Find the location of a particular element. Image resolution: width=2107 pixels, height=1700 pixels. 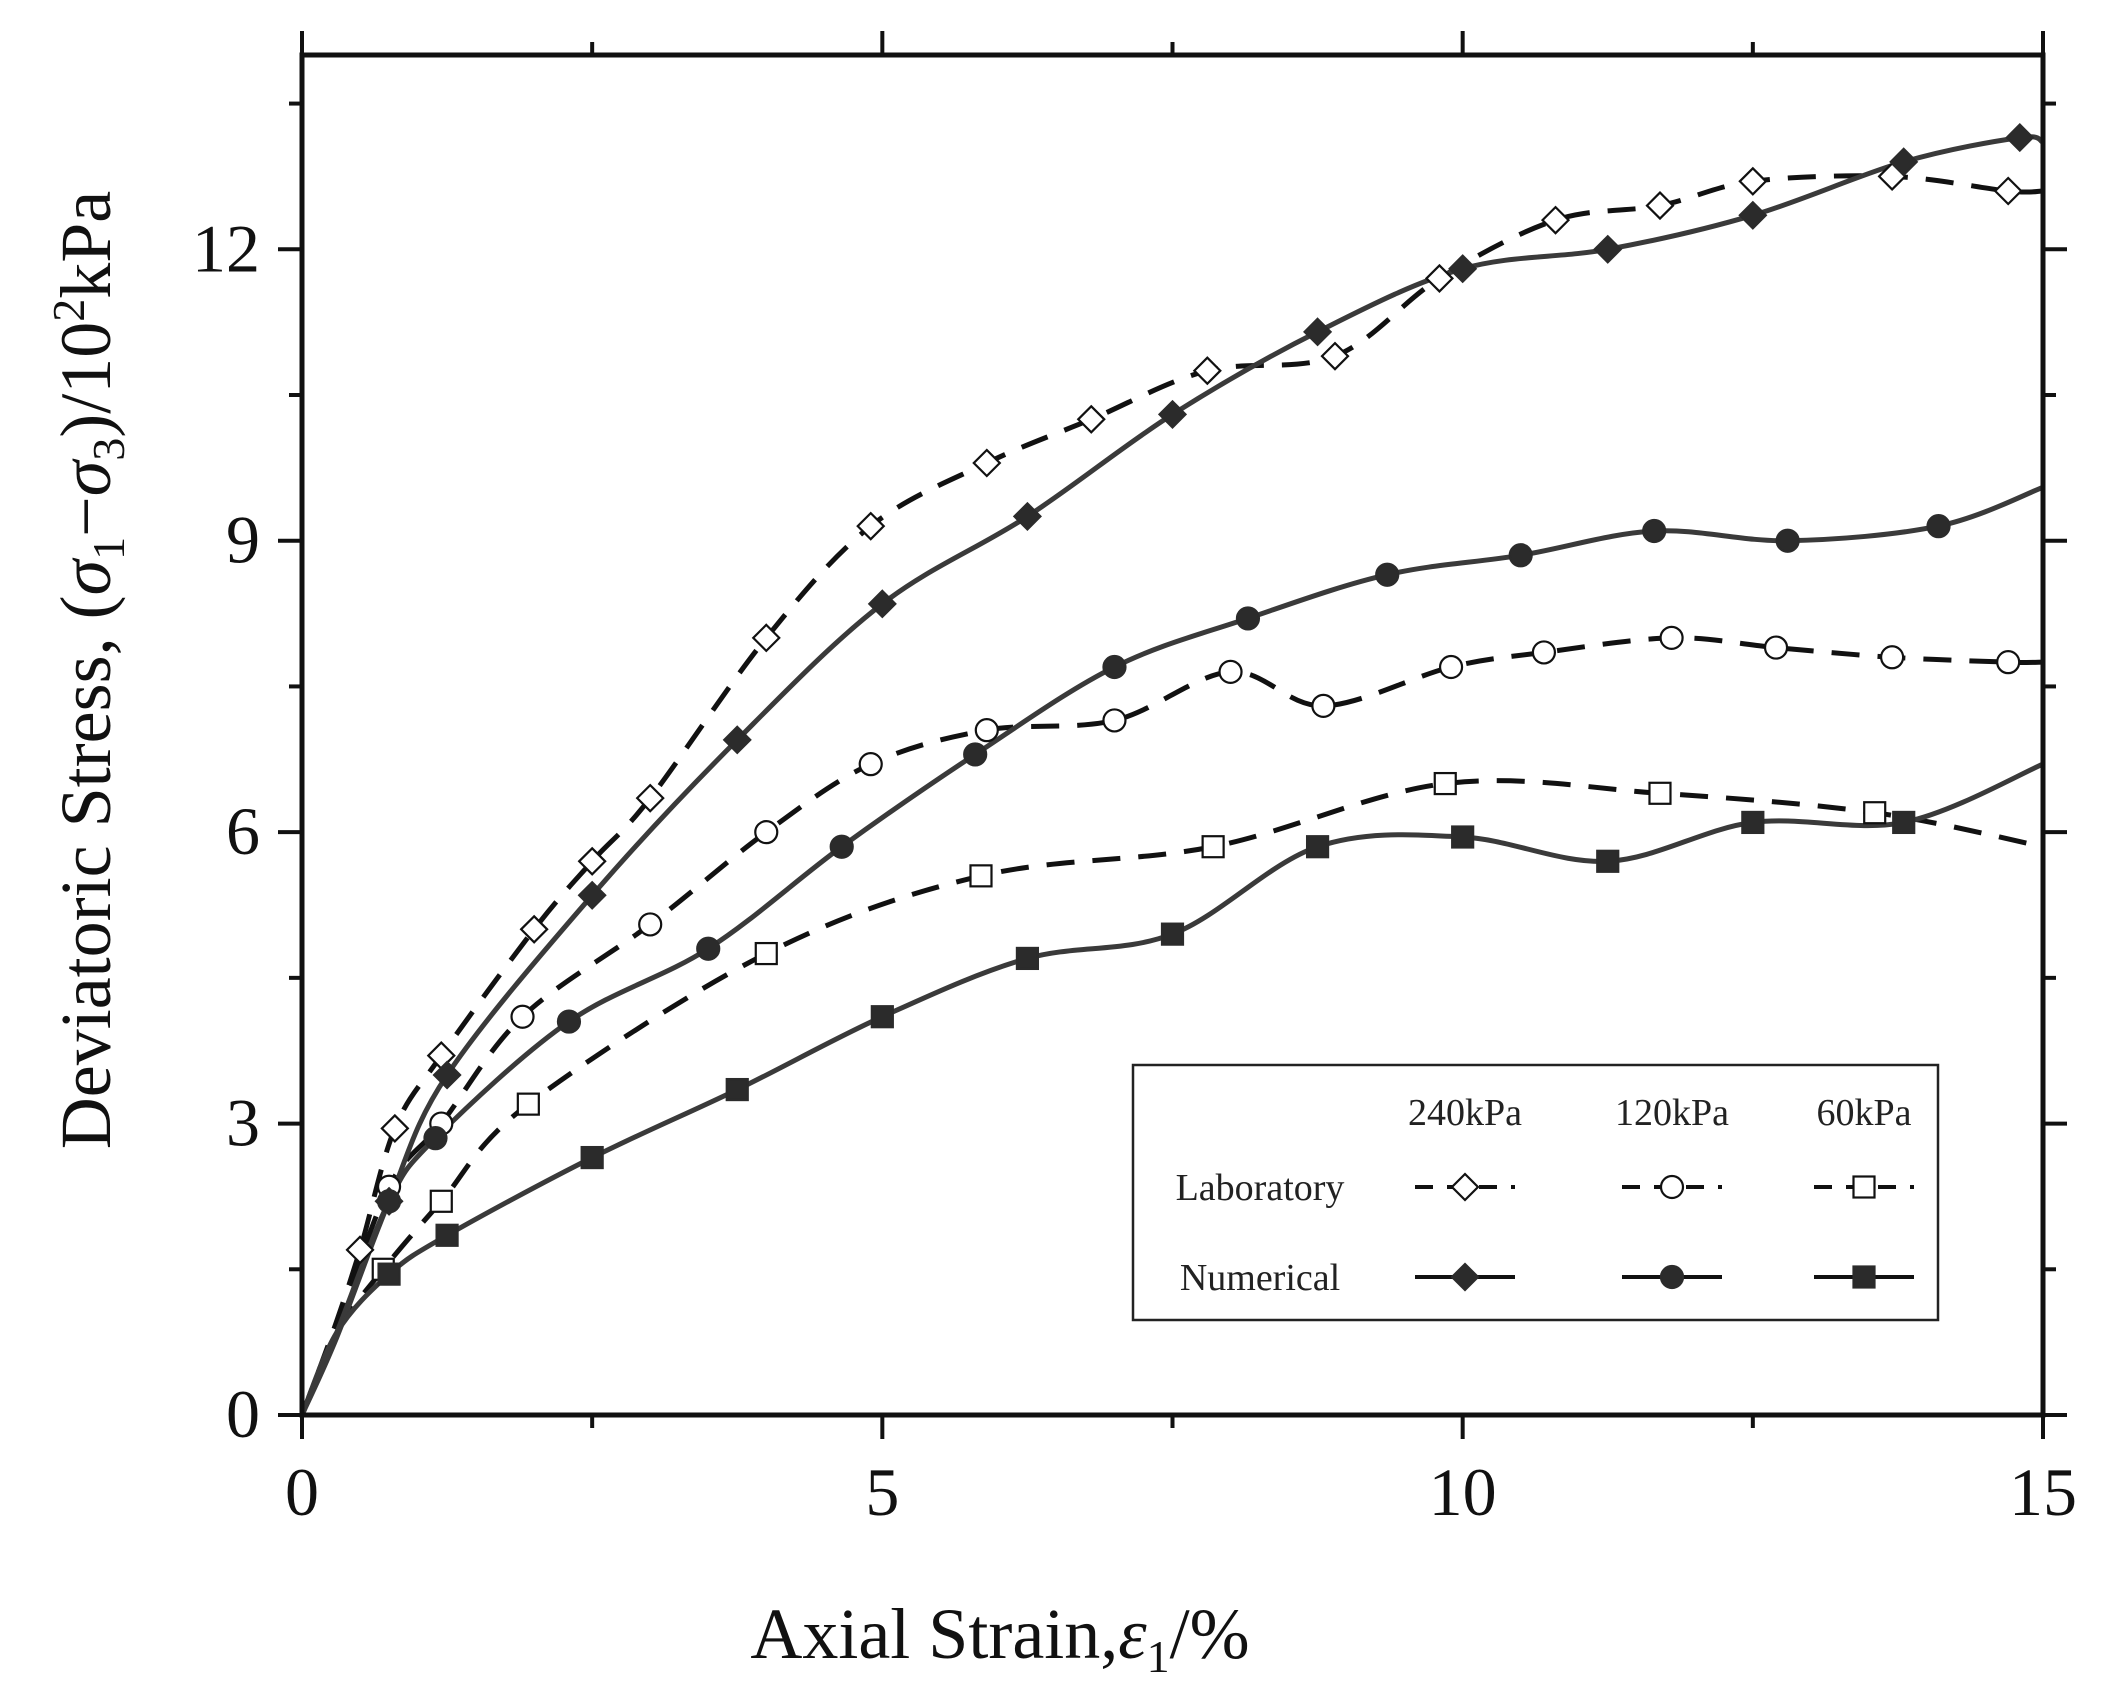

y-tick-label: 0 is located at coordinates (243, 1414).